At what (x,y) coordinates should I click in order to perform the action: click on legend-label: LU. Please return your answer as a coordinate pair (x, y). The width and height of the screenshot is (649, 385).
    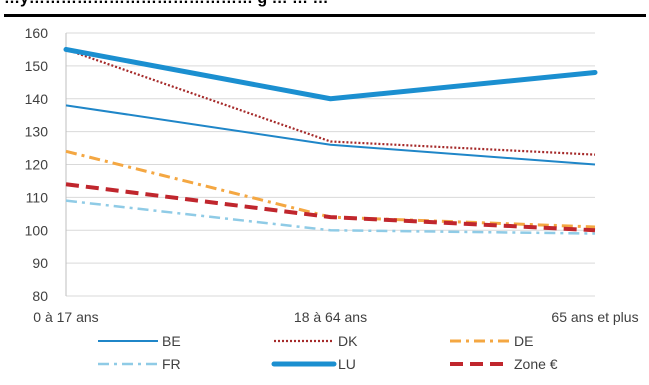
    Looking at the image, I should click on (347, 364).